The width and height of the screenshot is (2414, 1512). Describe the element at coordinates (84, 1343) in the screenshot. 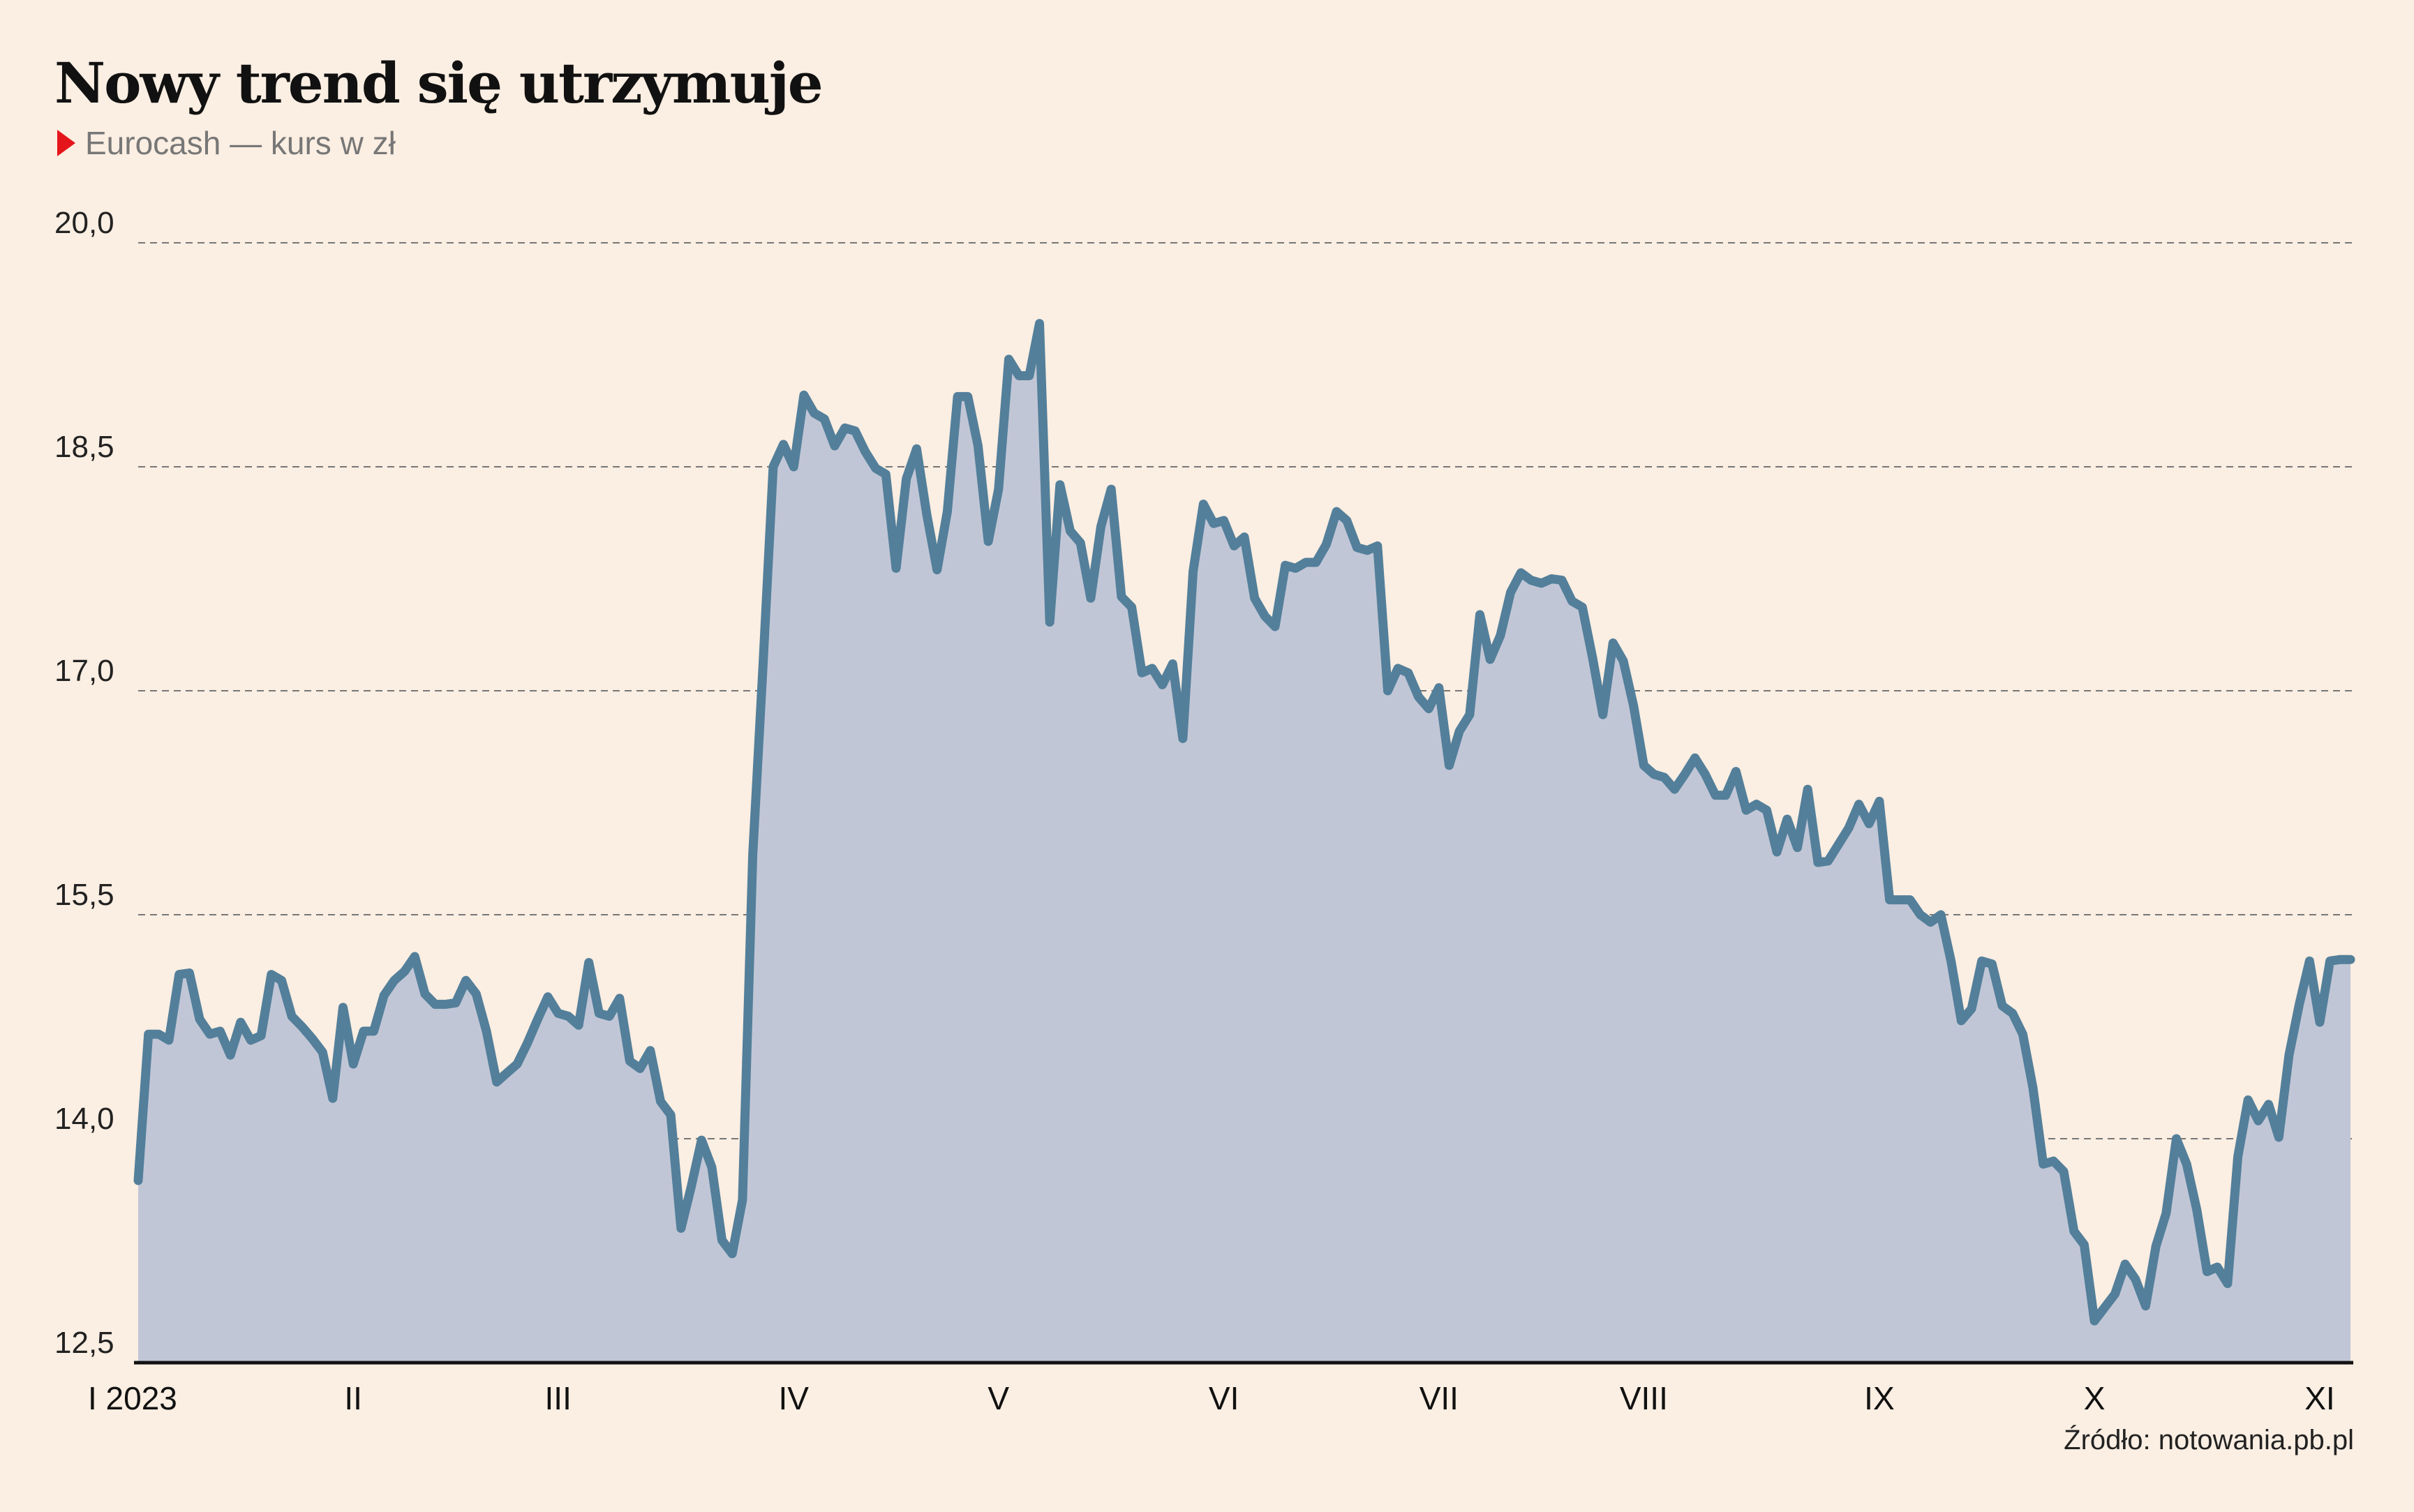

I see `y-tick-label: 12,5` at that location.